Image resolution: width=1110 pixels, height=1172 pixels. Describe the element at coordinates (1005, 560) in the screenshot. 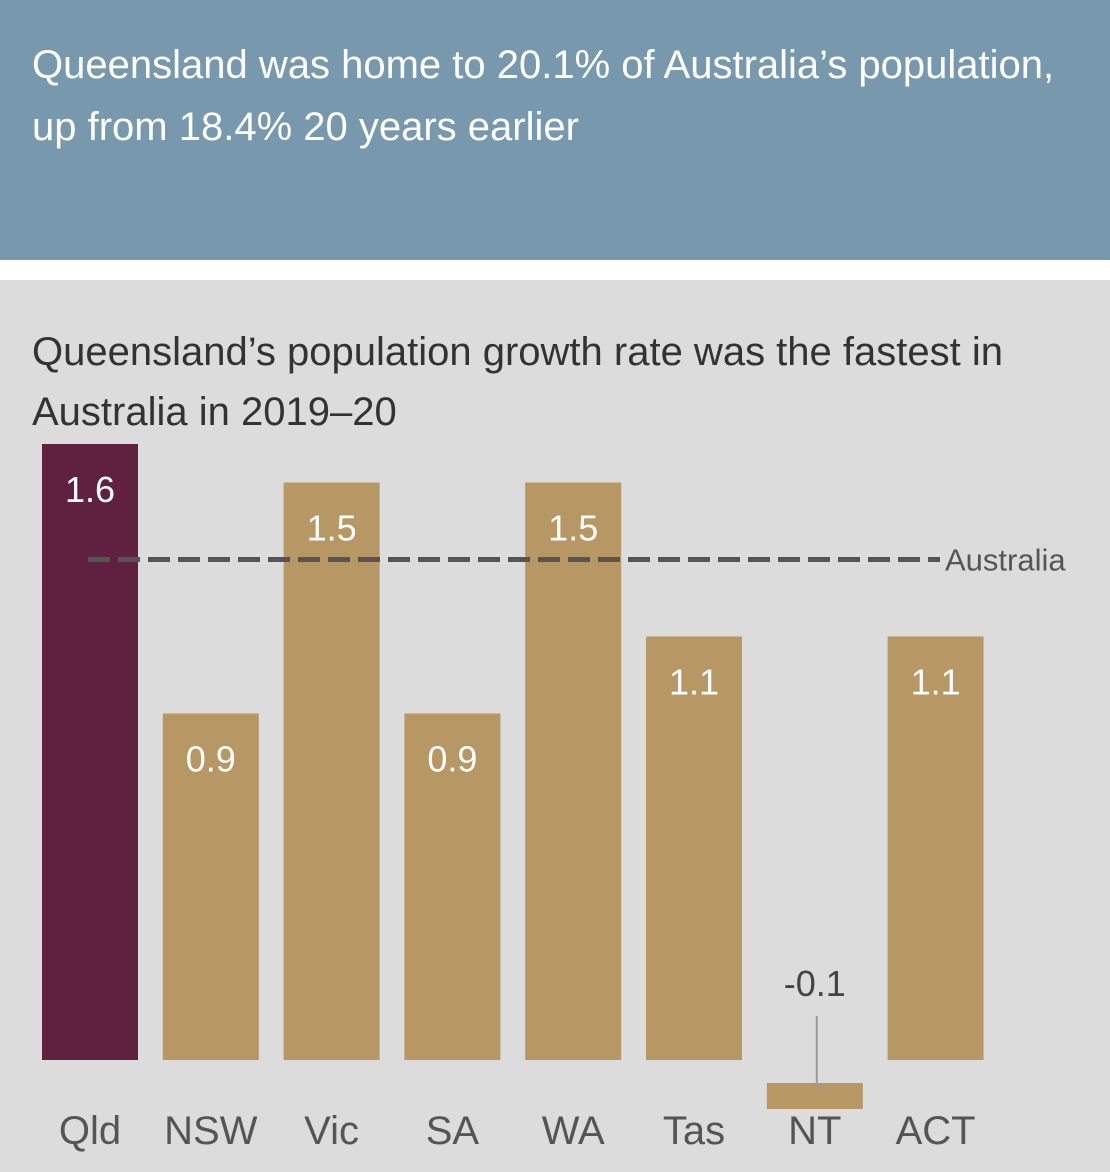

I see `australia-reference-label: Australia` at that location.